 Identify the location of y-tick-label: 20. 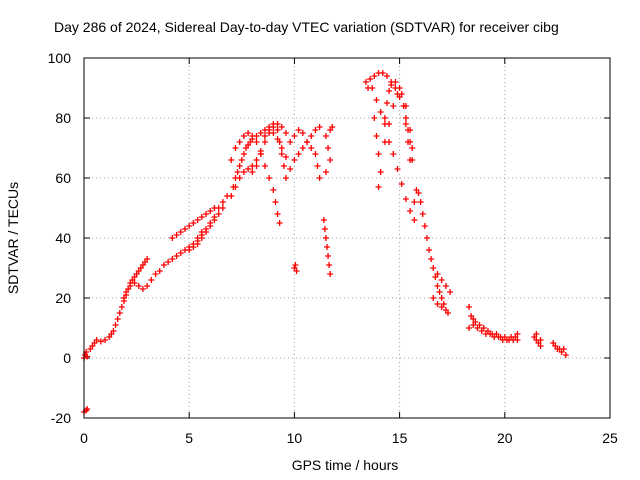
(63, 298).